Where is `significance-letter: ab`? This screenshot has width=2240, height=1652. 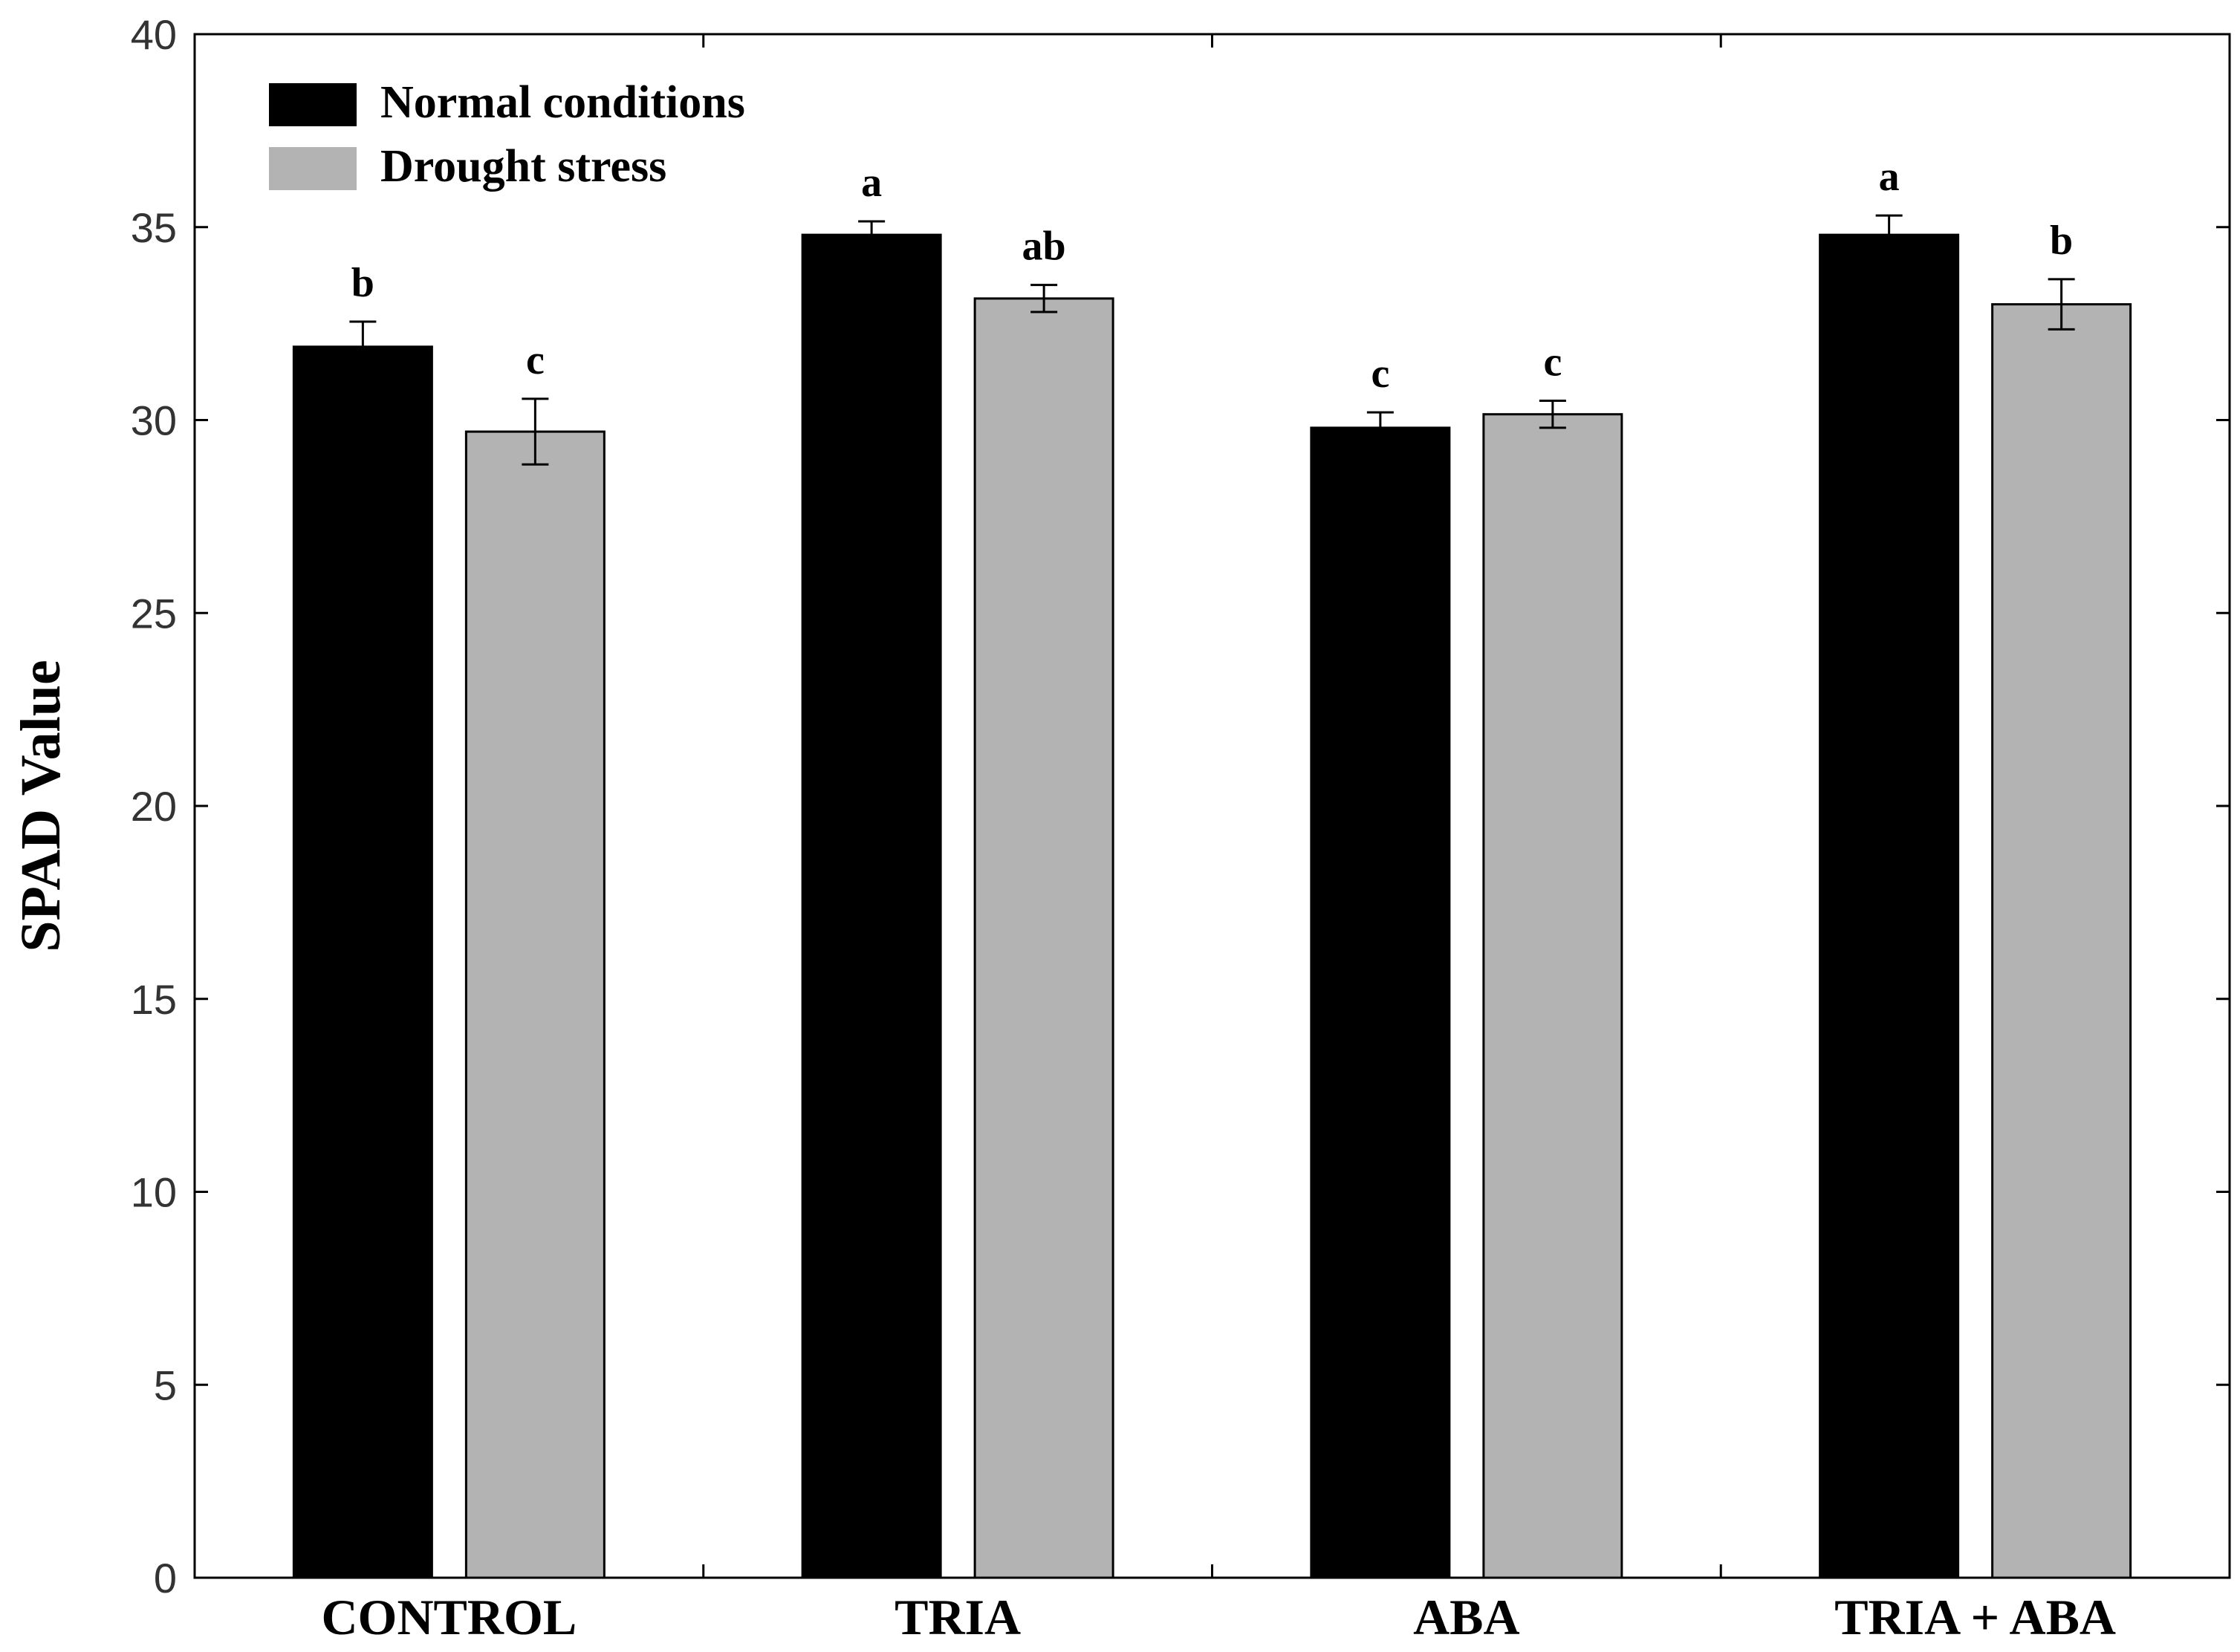 significance-letter: ab is located at coordinates (1044, 247).